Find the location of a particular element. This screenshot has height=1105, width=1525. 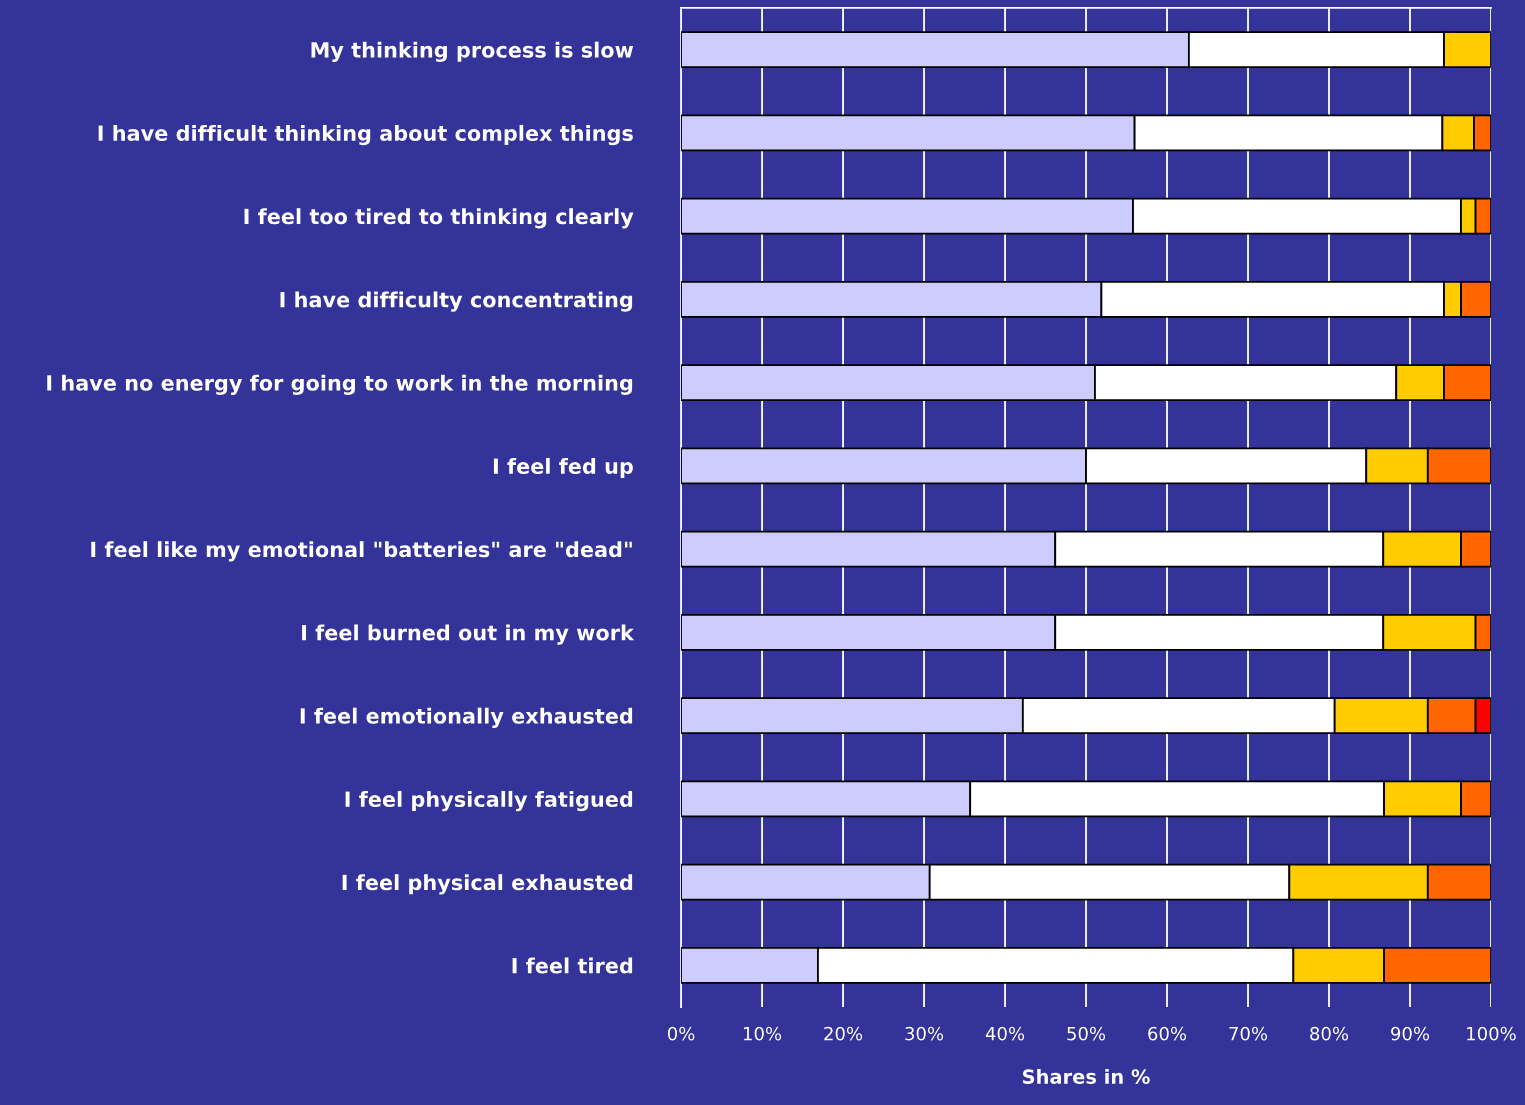

x-tick-label: 0% is located at coordinates (681, 1033).